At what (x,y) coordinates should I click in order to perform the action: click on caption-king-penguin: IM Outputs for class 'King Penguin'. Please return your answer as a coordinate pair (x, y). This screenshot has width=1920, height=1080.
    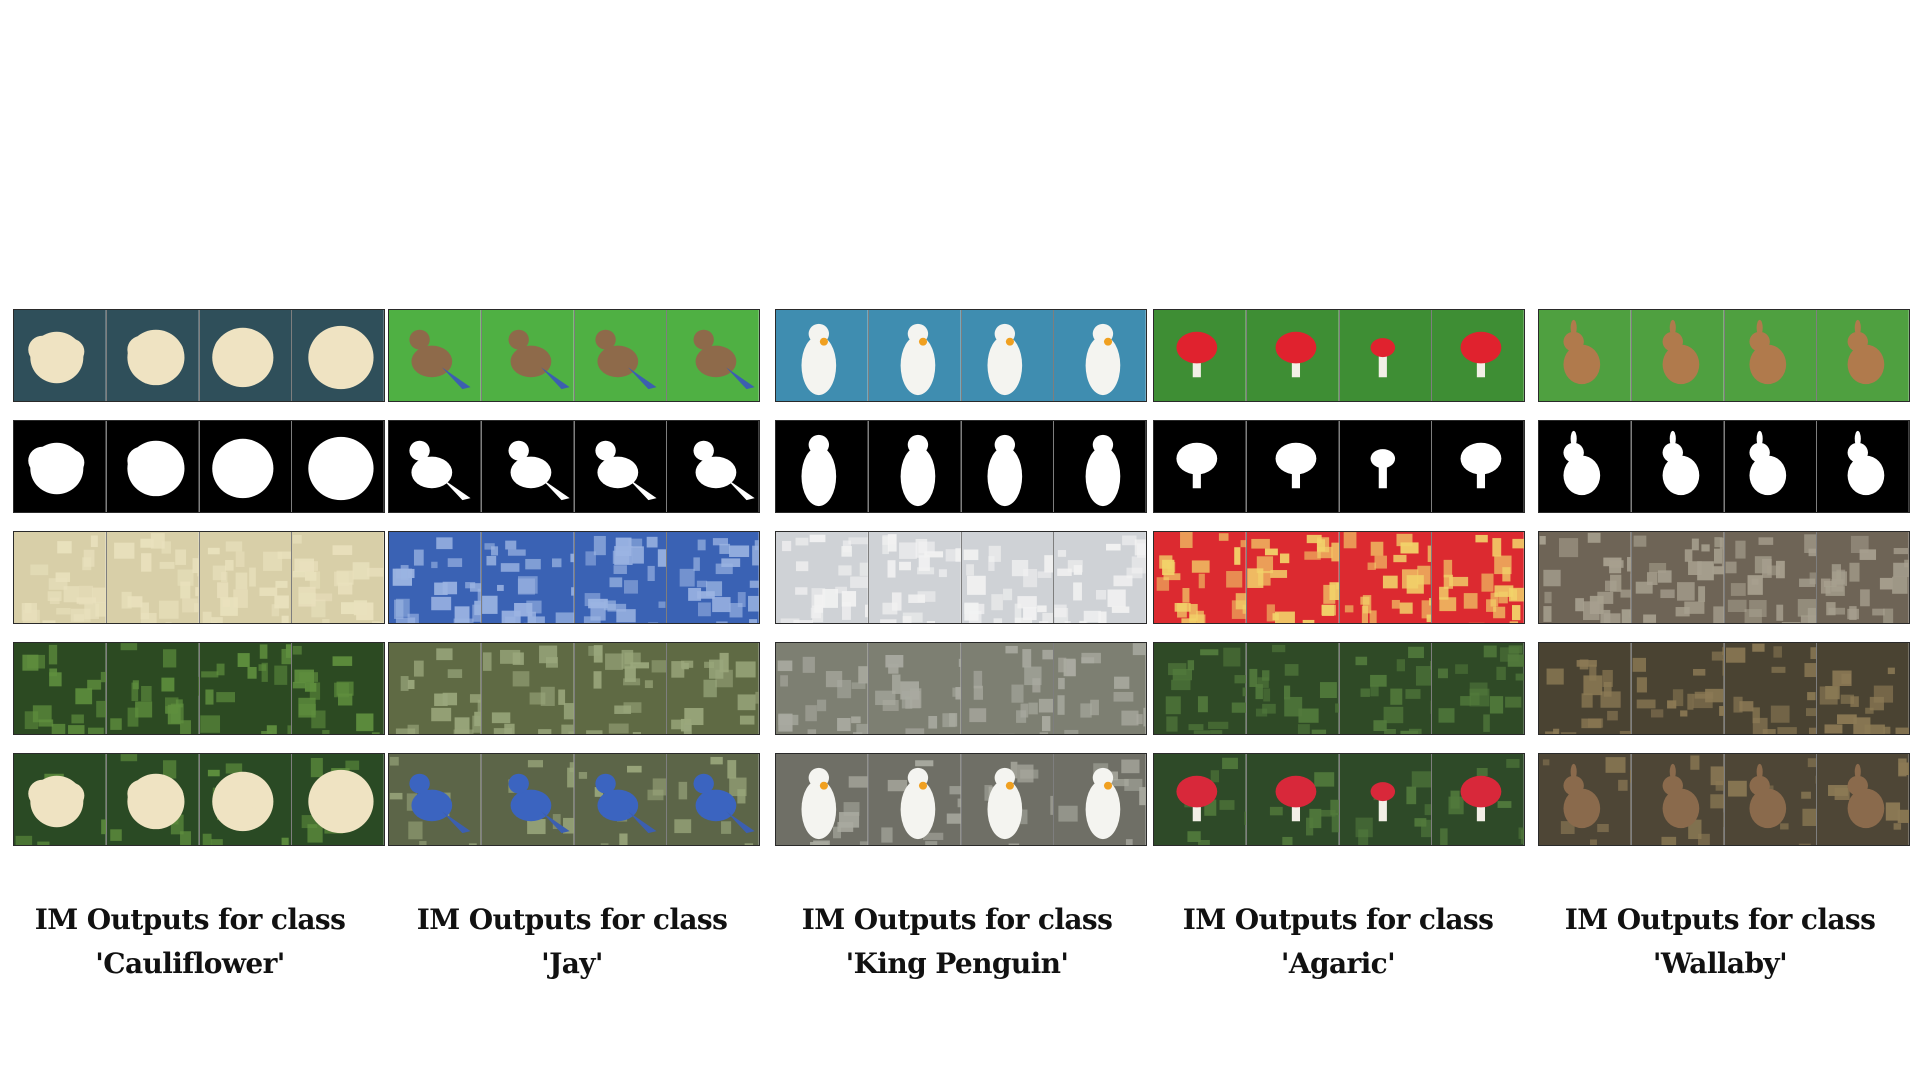
    Looking at the image, I should click on (957, 942).